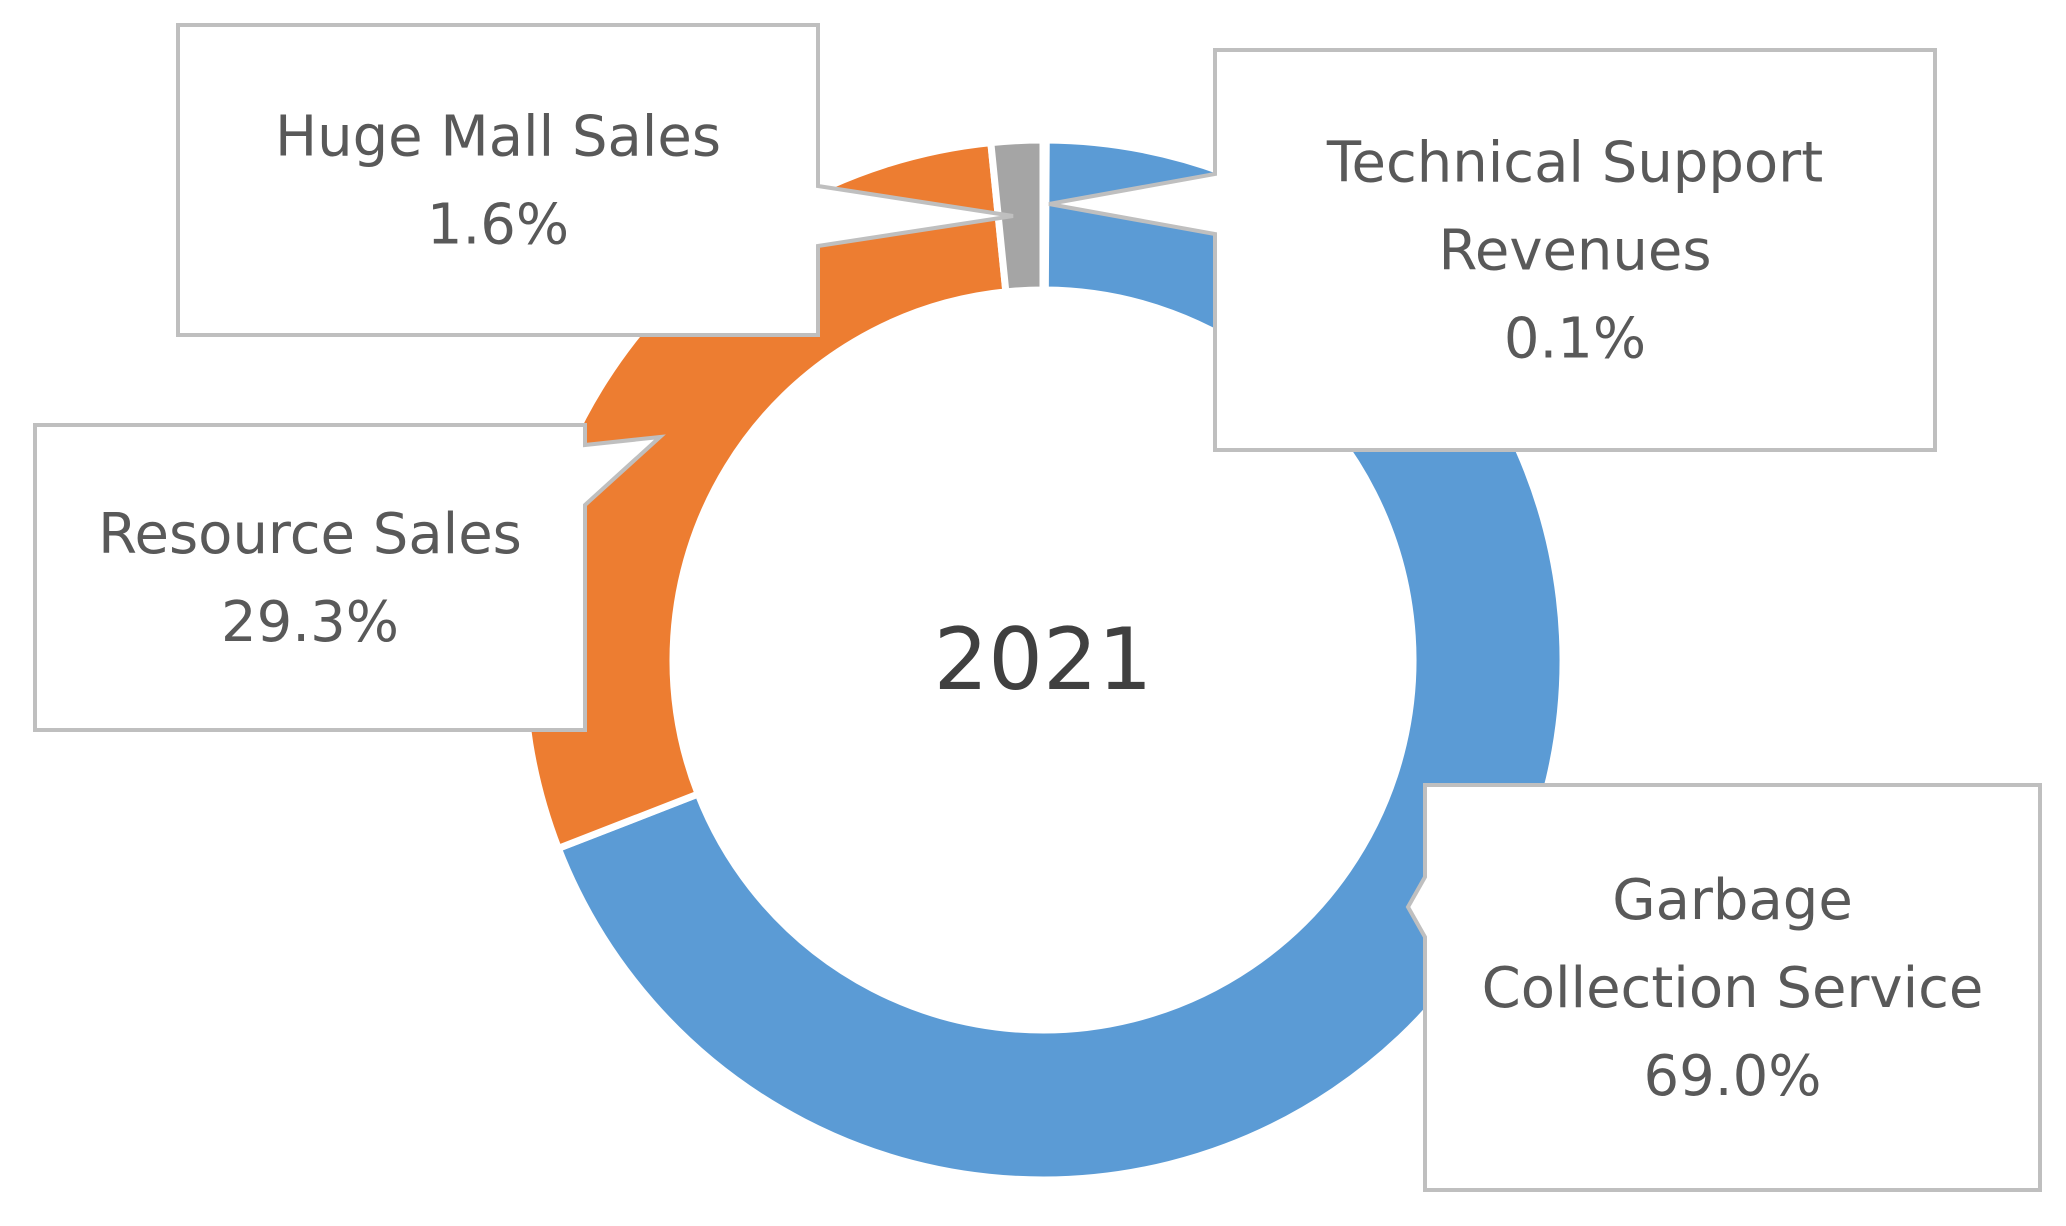  What do you see at coordinates (310, 534) in the screenshot?
I see `callout-category: Resource Sales` at bounding box center [310, 534].